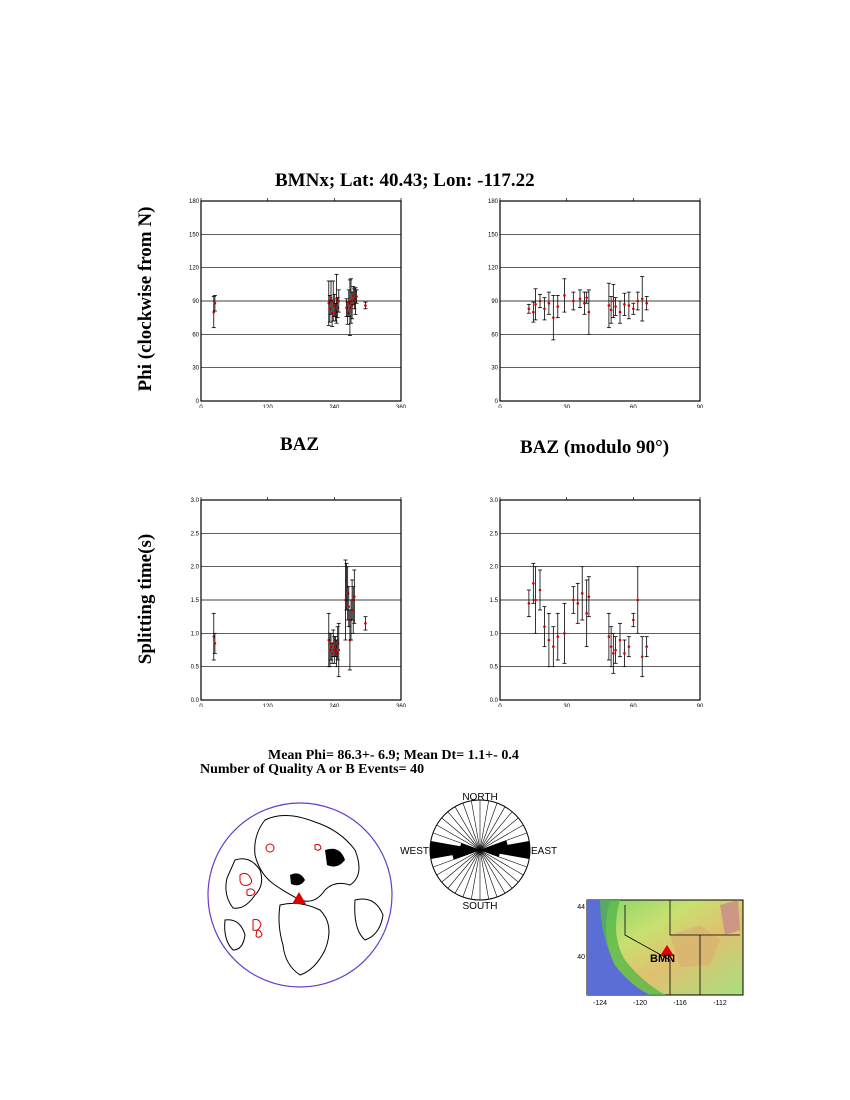  Describe the element at coordinates (494, 701) in the screenshot. I see `y-tick-label: 0.0` at that location.